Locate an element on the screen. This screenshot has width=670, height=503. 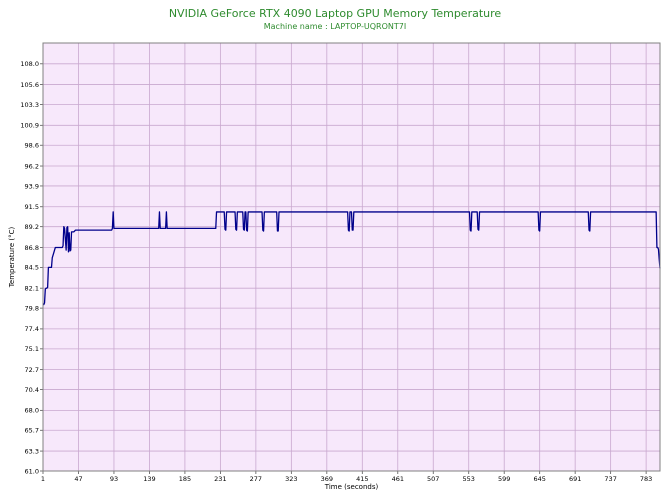
chart-subtitle: Machine name : LAPTOP-UQRONT7I is located at coordinates (335, 26).